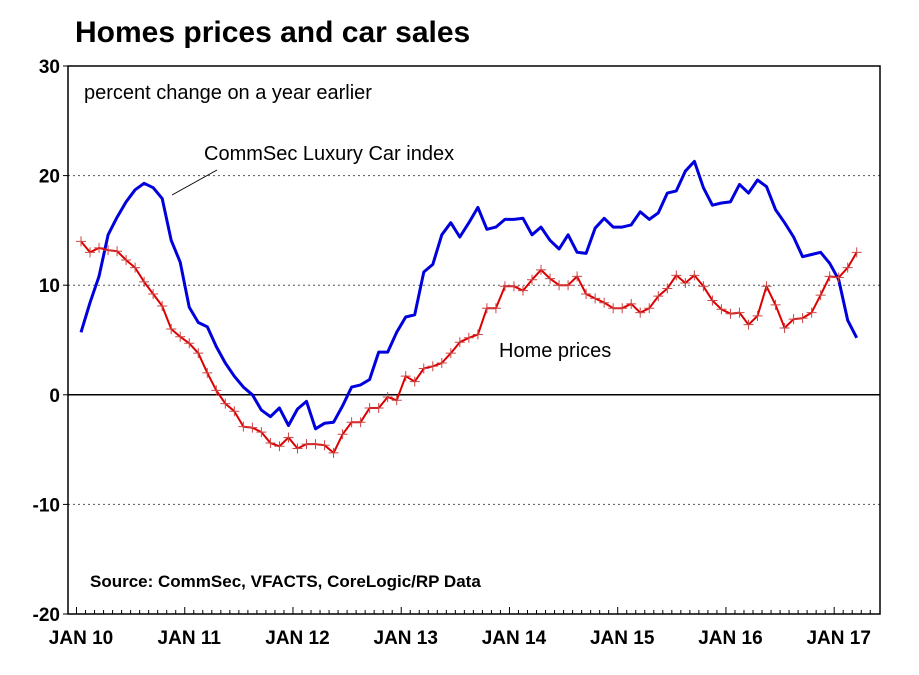 The height and width of the screenshot is (675, 919). What do you see at coordinates (555, 351) in the screenshot?
I see `annotation-home-prices: Home prices` at bounding box center [555, 351].